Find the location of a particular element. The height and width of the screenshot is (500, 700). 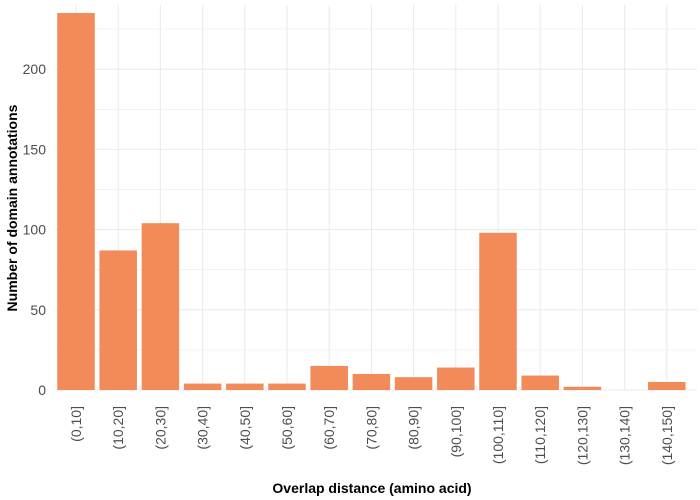

x-tick-label: (90,100] is located at coordinates (456, 431).